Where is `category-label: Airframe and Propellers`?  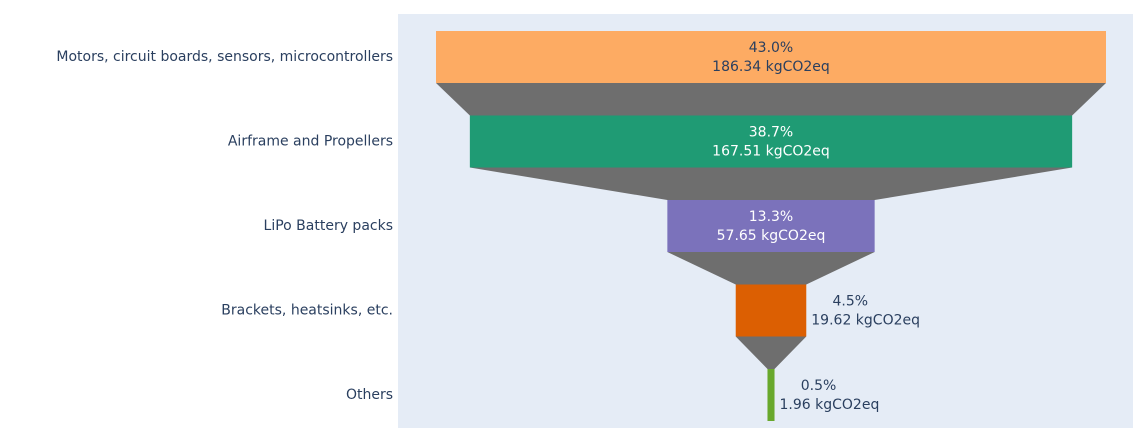
category-label: Airframe and Propellers is located at coordinates (310, 142).